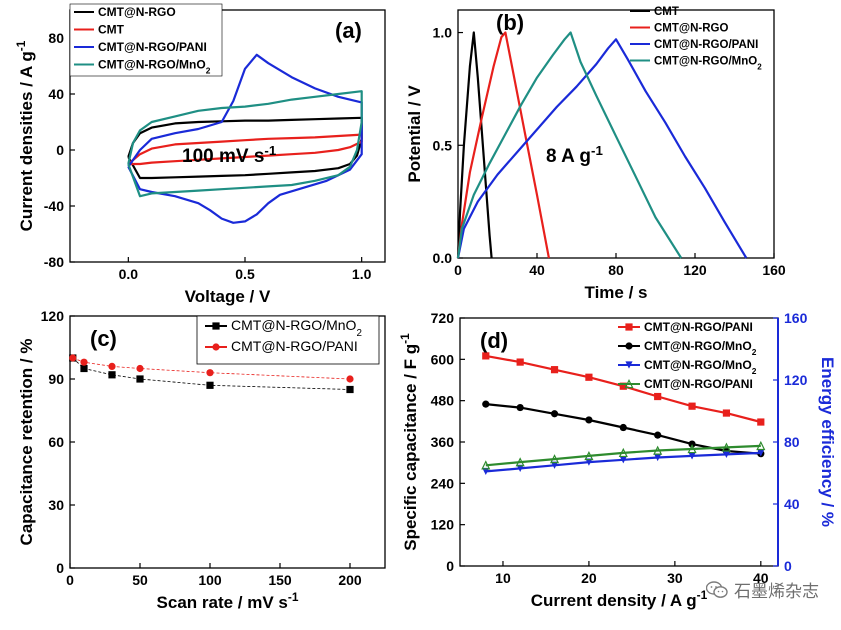  Describe the element at coordinates (280, 580) in the screenshot. I see `x-tick-label: 150` at that location.